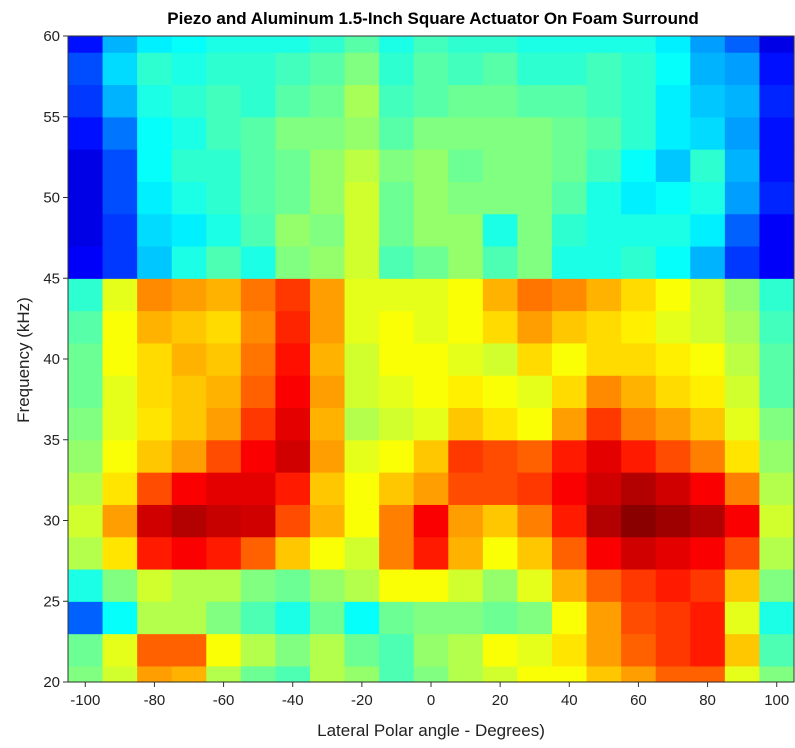  I want to click on y-tick-label: 45, so click(51, 278).